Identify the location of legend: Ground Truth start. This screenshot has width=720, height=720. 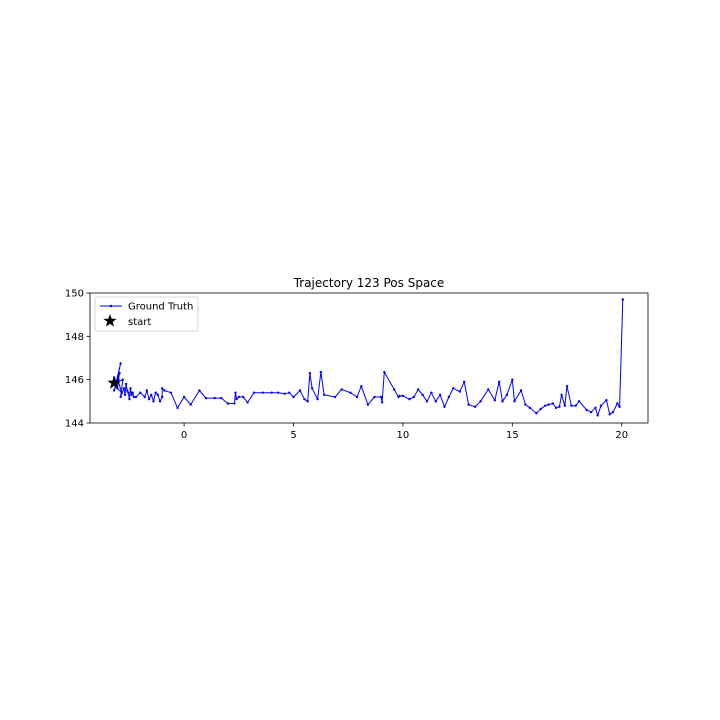
(146, 314).